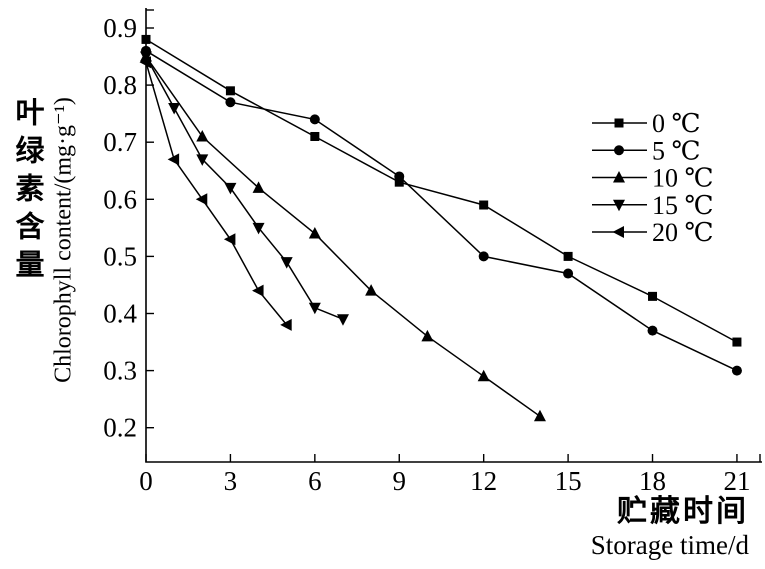 This screenshot has width=765, height=569. I want to click on legend-label-10c: 10 ℃, so click(683, 178).